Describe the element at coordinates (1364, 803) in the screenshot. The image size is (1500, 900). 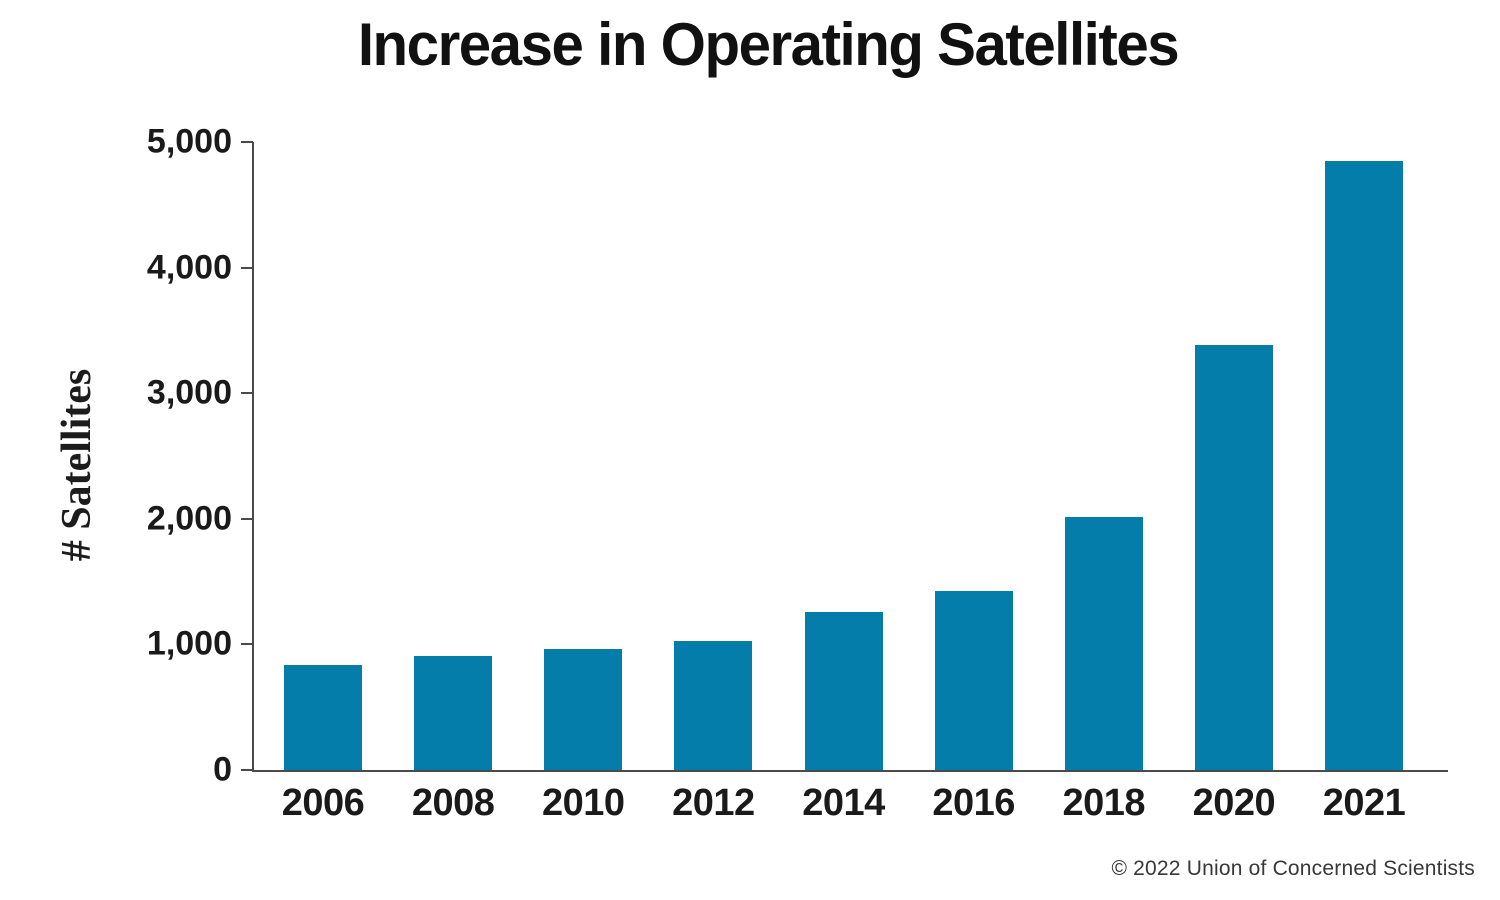
I see `x-tick-label-2021: 2021` at that location.